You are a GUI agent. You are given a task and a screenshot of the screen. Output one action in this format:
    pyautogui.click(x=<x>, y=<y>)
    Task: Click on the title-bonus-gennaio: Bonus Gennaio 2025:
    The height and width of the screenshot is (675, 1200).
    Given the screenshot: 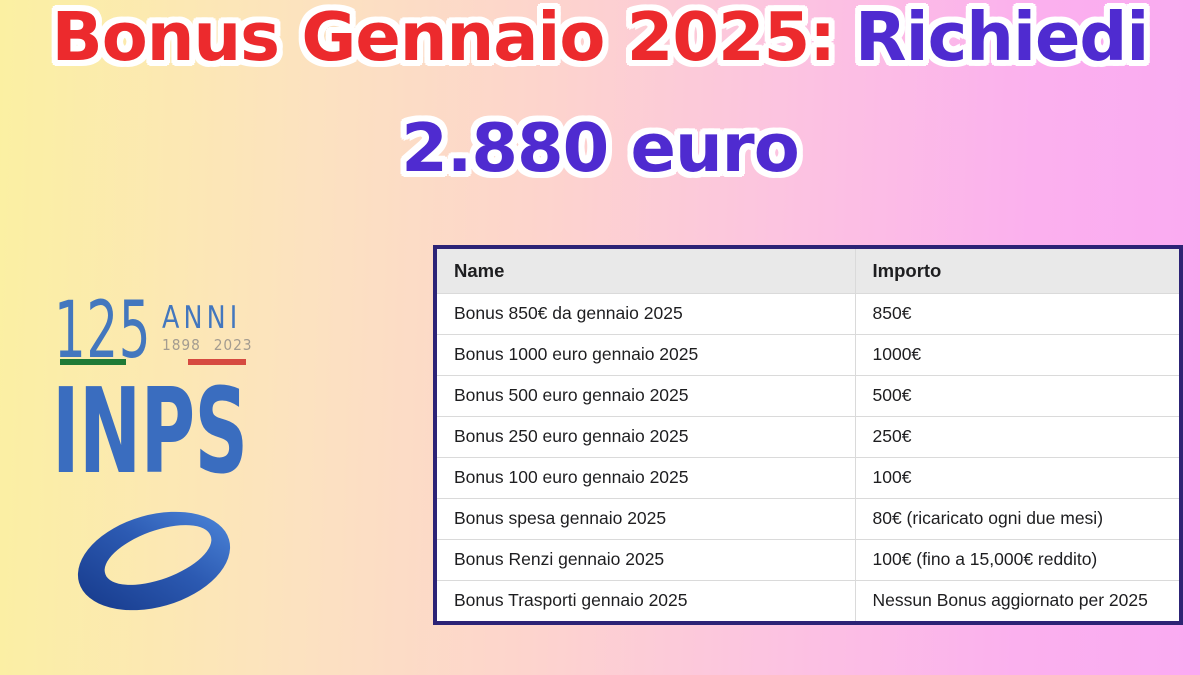 What is the action you would take?
    pyautogui.click(x=443, y=38)
    